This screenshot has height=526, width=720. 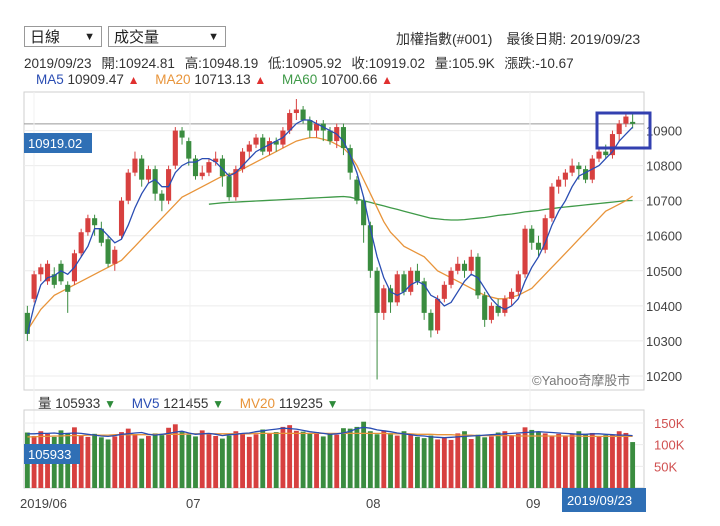 I want to click on index-name: 加權指數(#001), so click(x=444, y=39).